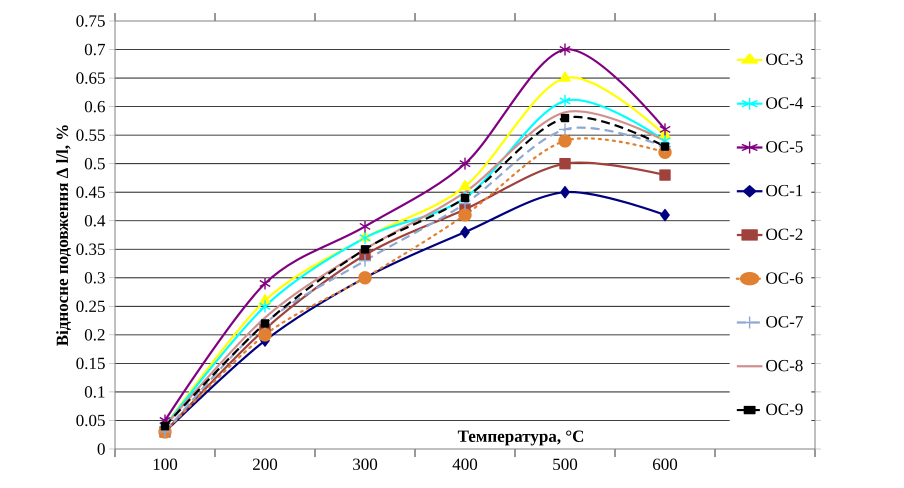 This screenshot has width=904, height=488. Describe the element at coordinates (365, 464) in the screenshot. I see `x-tick-label: 300` at that location.